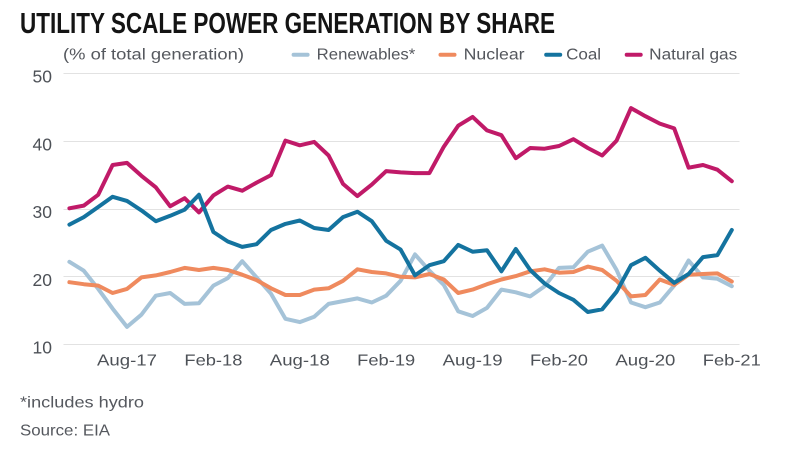  I want to click on svg-text: Source: EIA, so click(65, 431).